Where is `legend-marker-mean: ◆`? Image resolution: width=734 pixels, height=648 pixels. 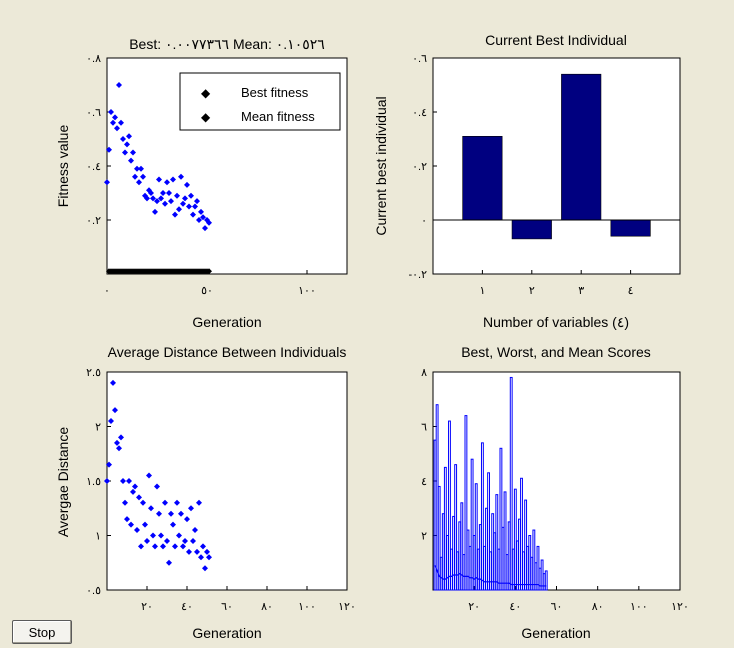
legend-marker-mean: ◆ is located at coordinates (206, 117).